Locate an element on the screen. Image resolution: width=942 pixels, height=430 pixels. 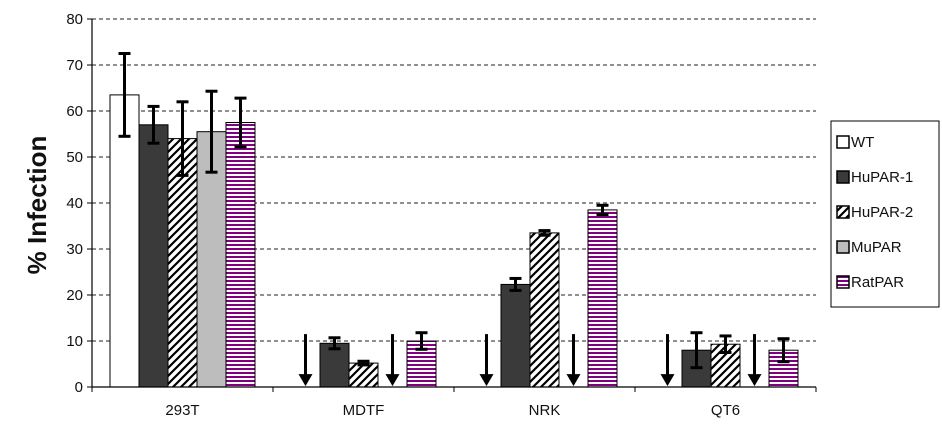
x-tick-label: 293T is located at coordinates (182, 410).